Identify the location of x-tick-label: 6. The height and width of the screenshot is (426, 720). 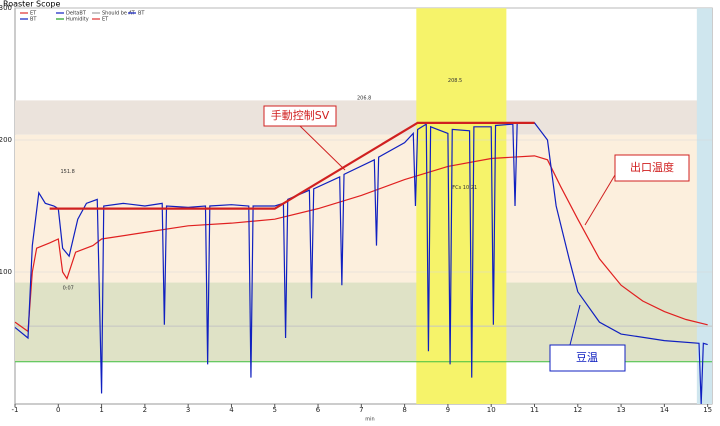
(318, 410).